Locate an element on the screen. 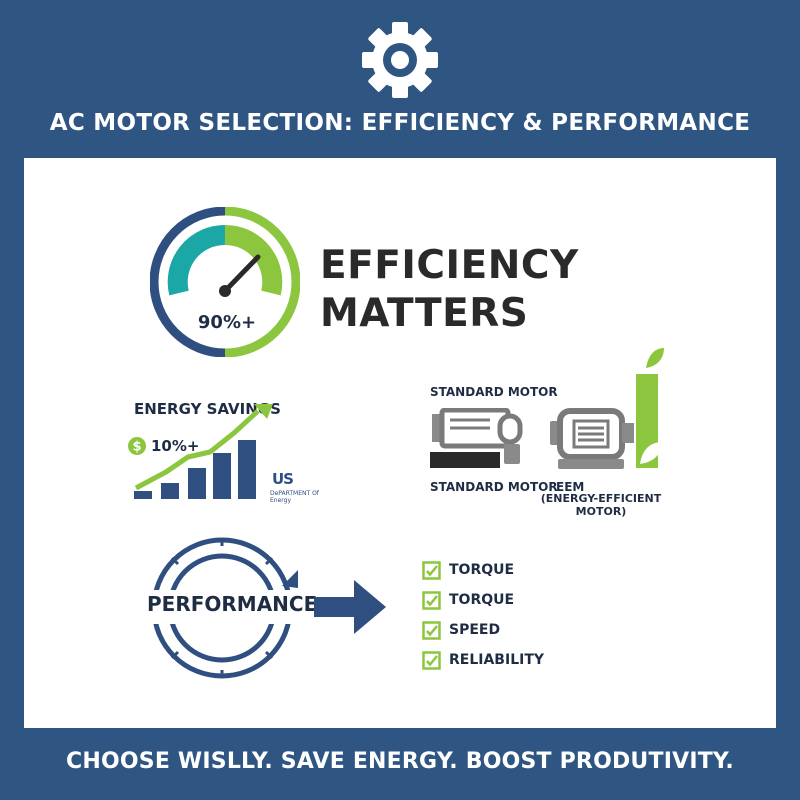 The image size is (800, 800). arrow-right-icon is located at coordinates (350, 607).